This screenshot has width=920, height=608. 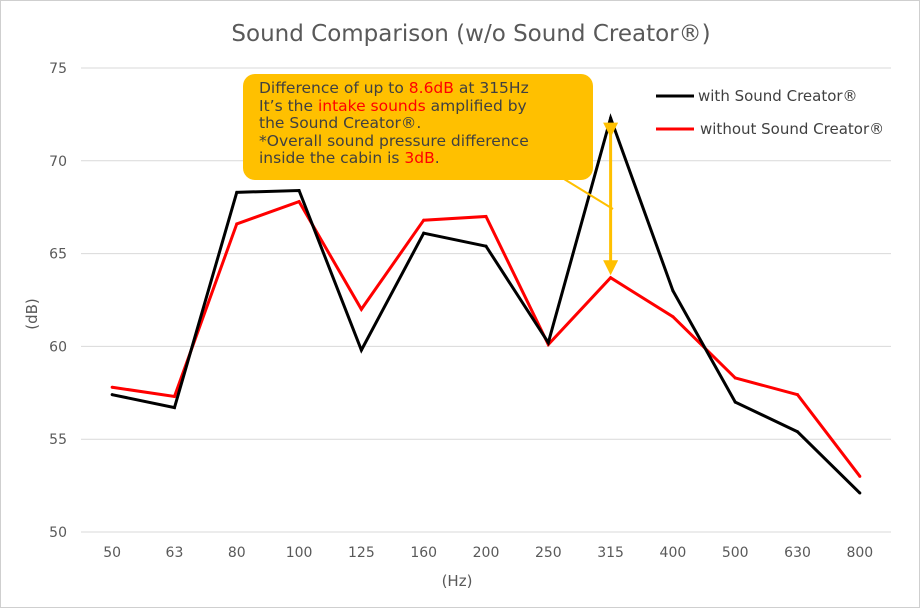 I want to click on x-tick-label: 80, so click(x=237, y=553).